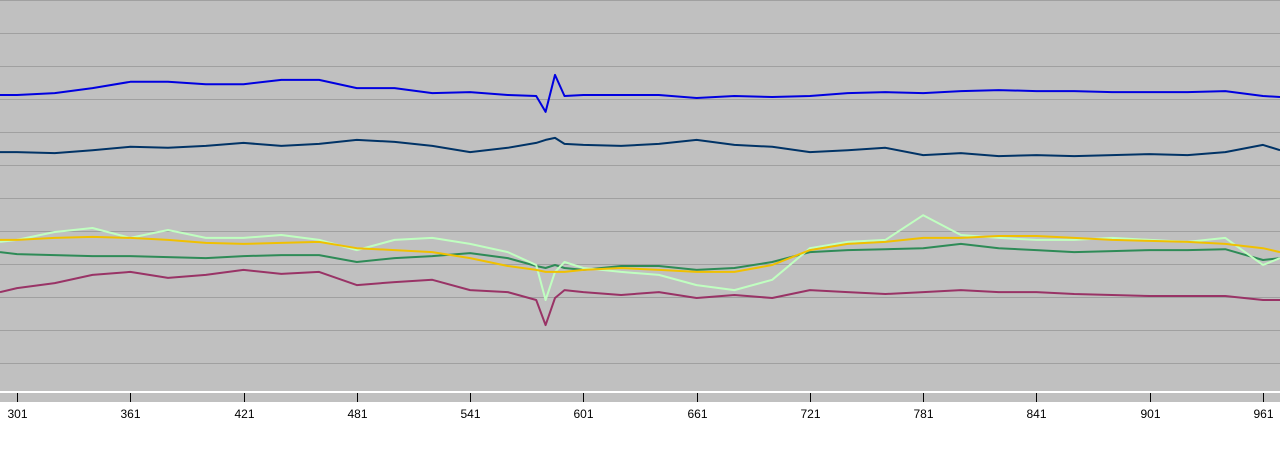 The image size is (1280, 450). Describe the element at coordinates (244, 414) in the screenshot. I see `x-tick-label: 421` at that location.